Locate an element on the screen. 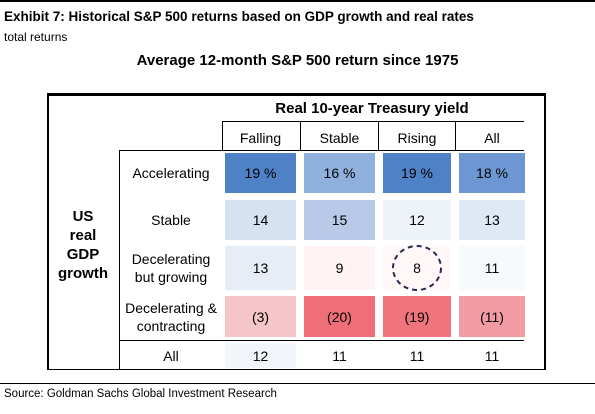 Image resolution: width=595 pixels, height=414 pixels. row-group-label-line: real is located at coordinates (83, 235).